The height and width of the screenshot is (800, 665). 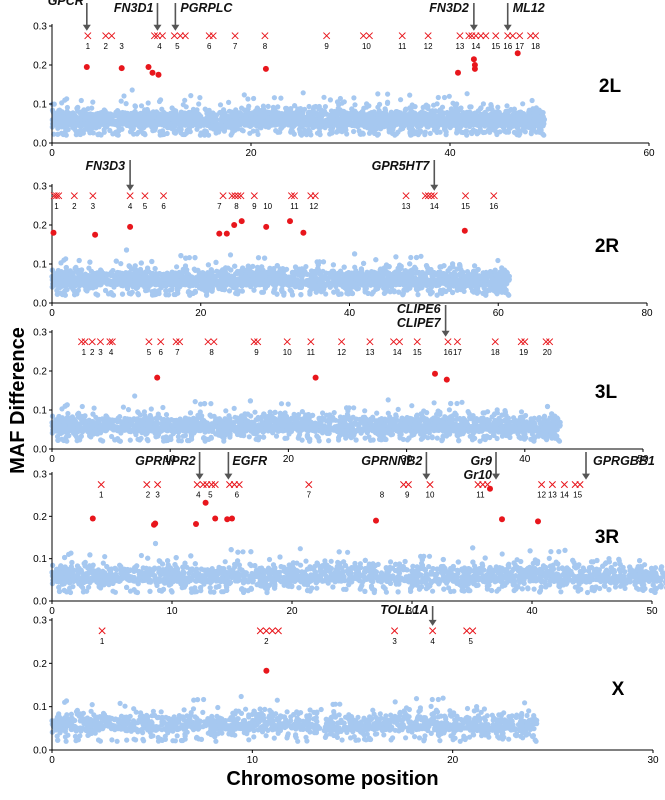 I want to click on marker-number-label: 4, so click(x=159, y=46).